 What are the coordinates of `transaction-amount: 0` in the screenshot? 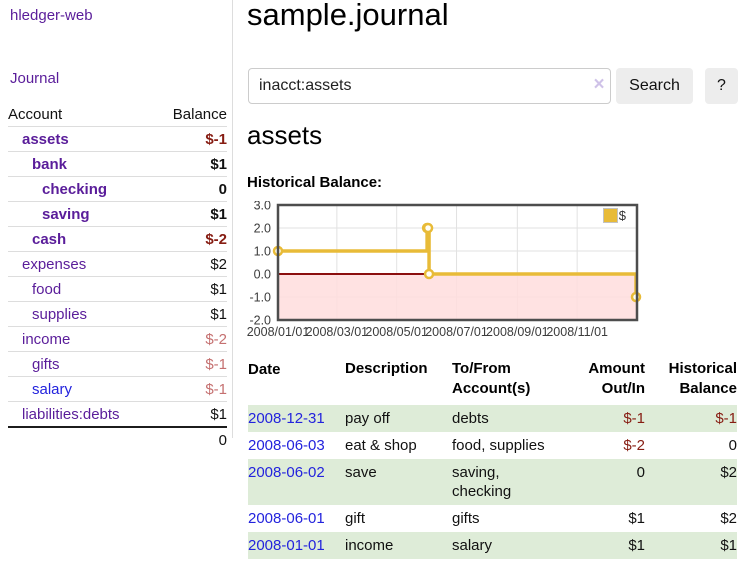 It's located at (640, 472).